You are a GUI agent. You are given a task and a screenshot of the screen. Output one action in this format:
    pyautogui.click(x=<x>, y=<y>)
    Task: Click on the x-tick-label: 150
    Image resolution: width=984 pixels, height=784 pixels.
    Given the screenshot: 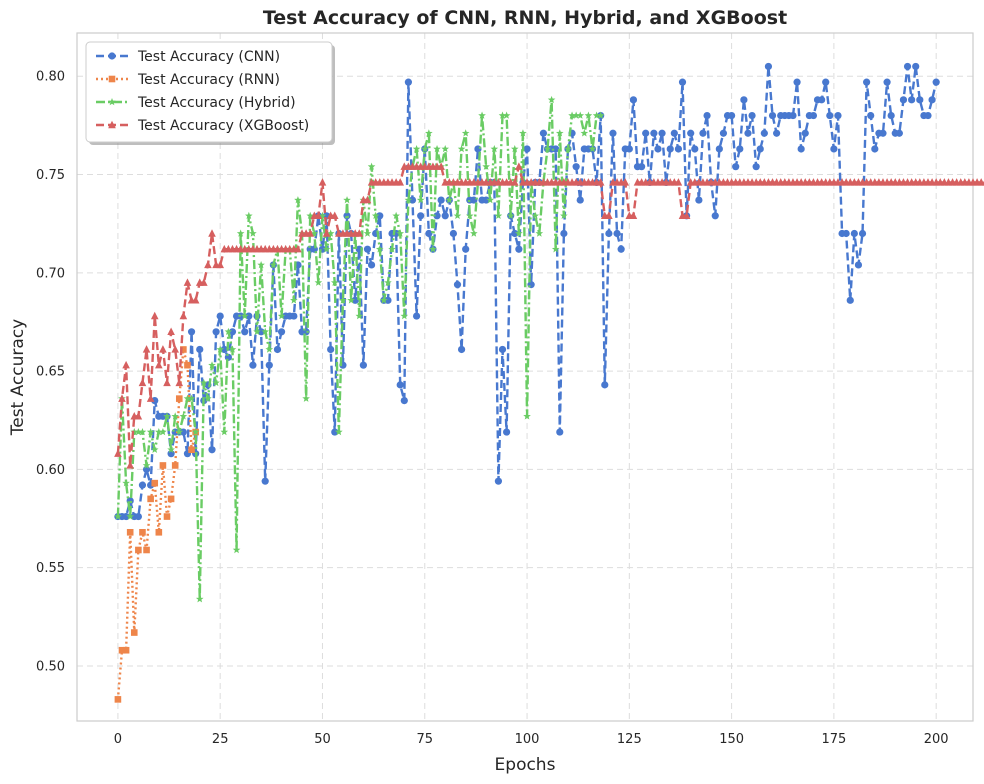 What is the action you would take?
    pyautogui.click(x=731, y=739)
    